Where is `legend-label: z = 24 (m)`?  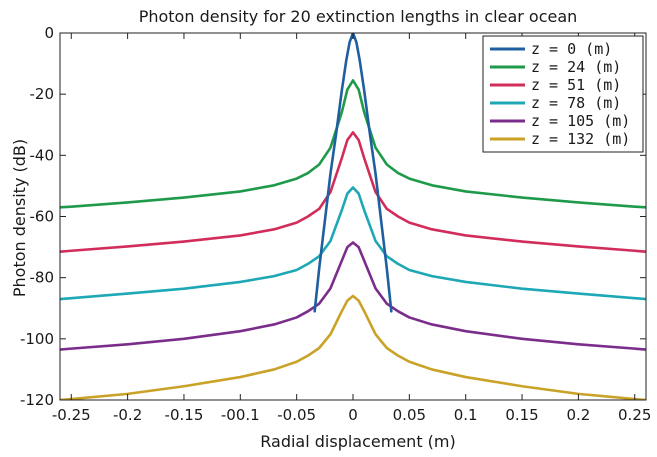 legend-label: z = 24 (m) is located at coordinates (576, 67).